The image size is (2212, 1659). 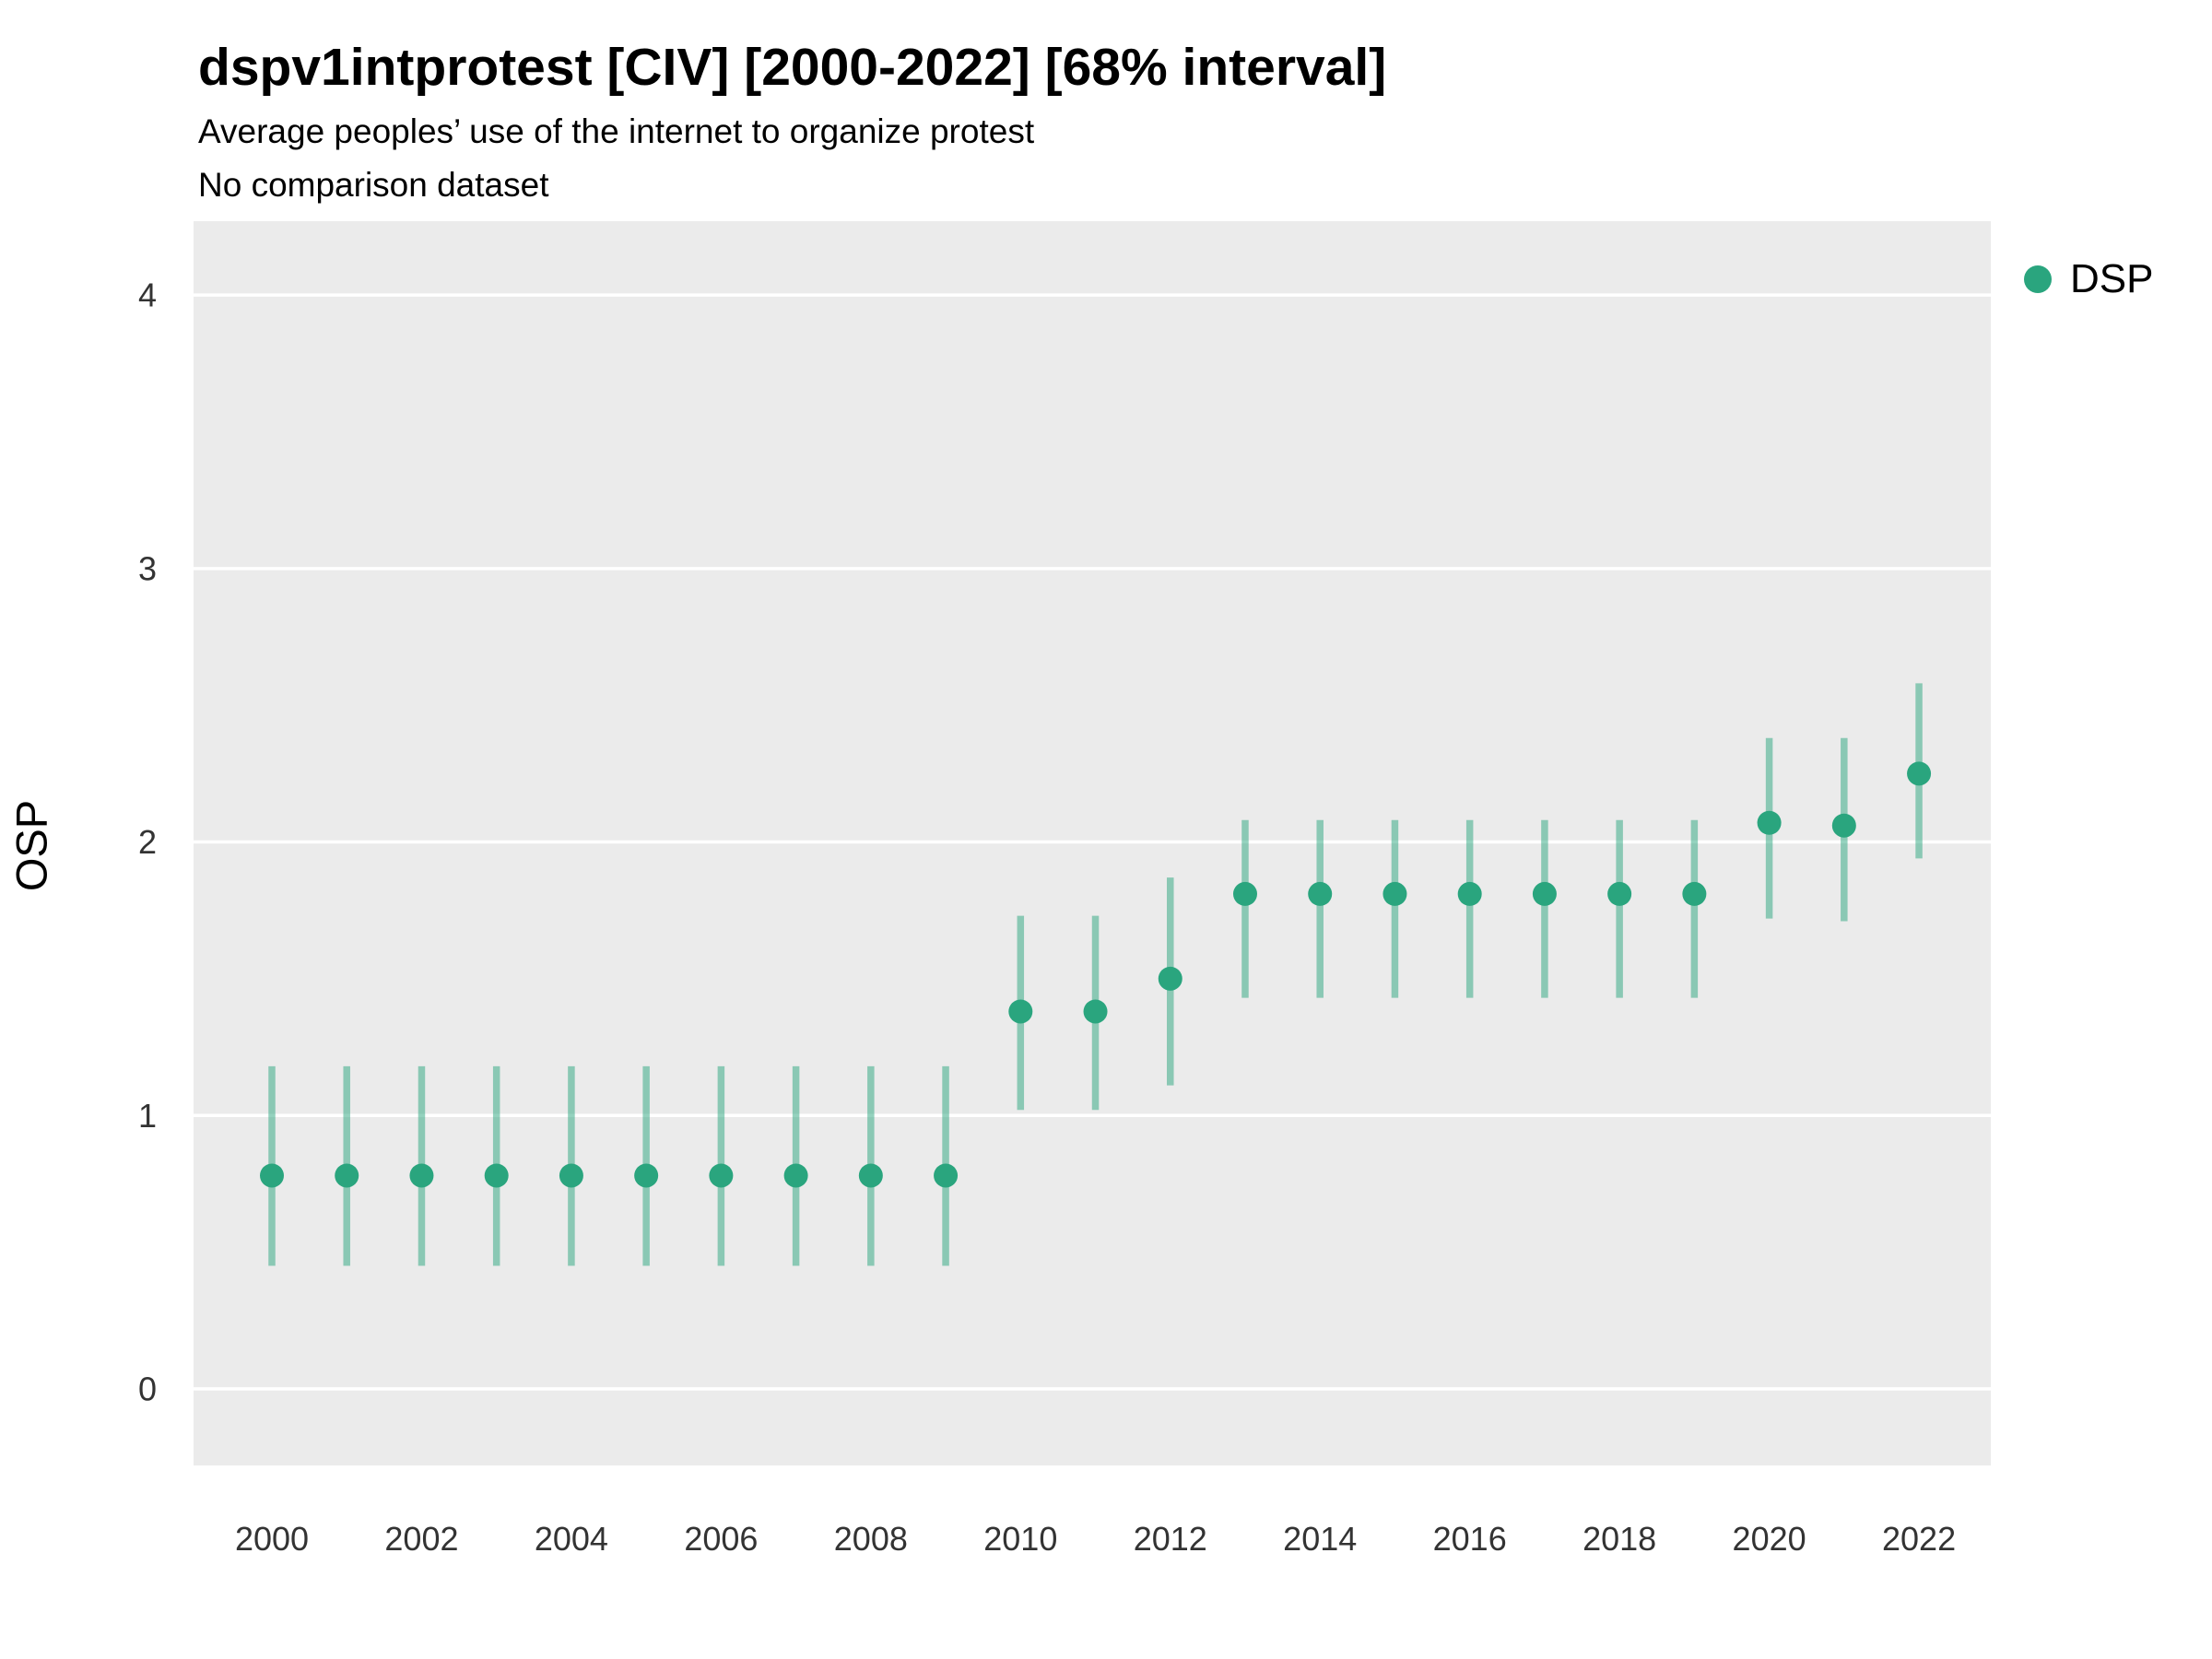 I want to click on x-tick-label: 2006, so click(x=721, y=1539).